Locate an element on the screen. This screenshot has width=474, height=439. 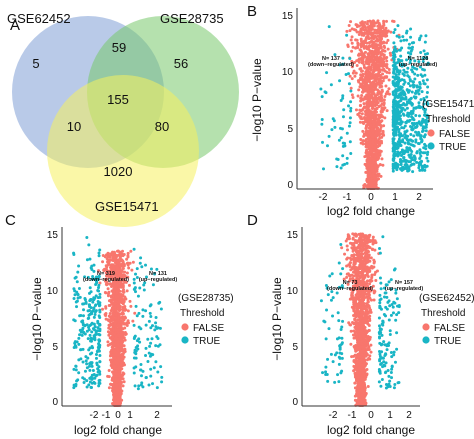
annotation-down-label: (down−regulated) is located at coordinates (331, 65).